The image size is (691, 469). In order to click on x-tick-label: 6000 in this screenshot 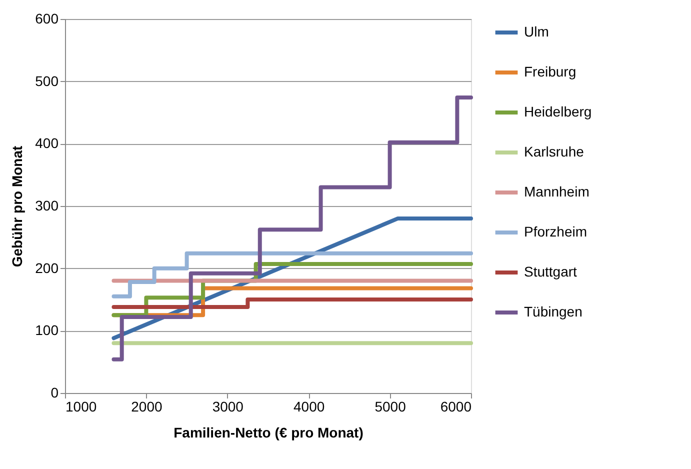, I will do `click(456, 406)`.